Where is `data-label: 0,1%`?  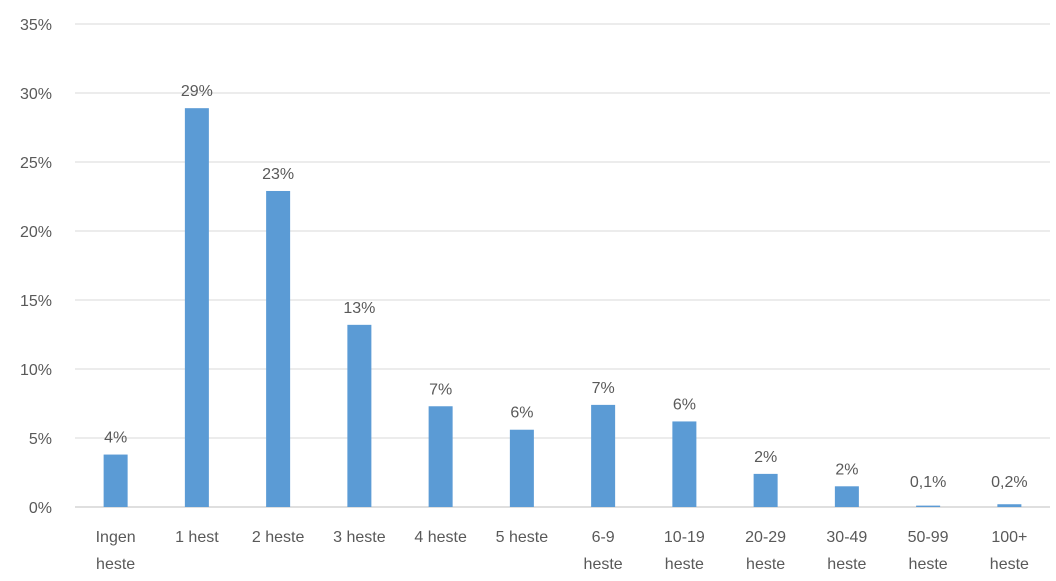
data-label: 0,1% is located at coordinates (928, 482).